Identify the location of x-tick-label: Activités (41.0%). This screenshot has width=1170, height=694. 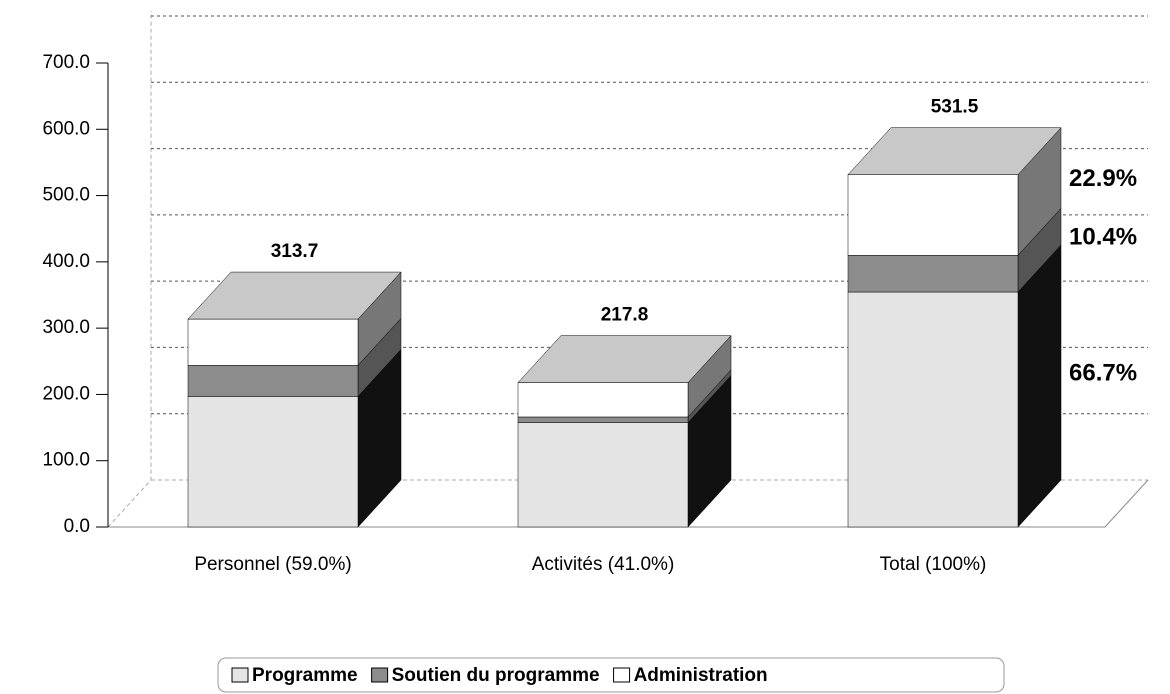
(603, 564).